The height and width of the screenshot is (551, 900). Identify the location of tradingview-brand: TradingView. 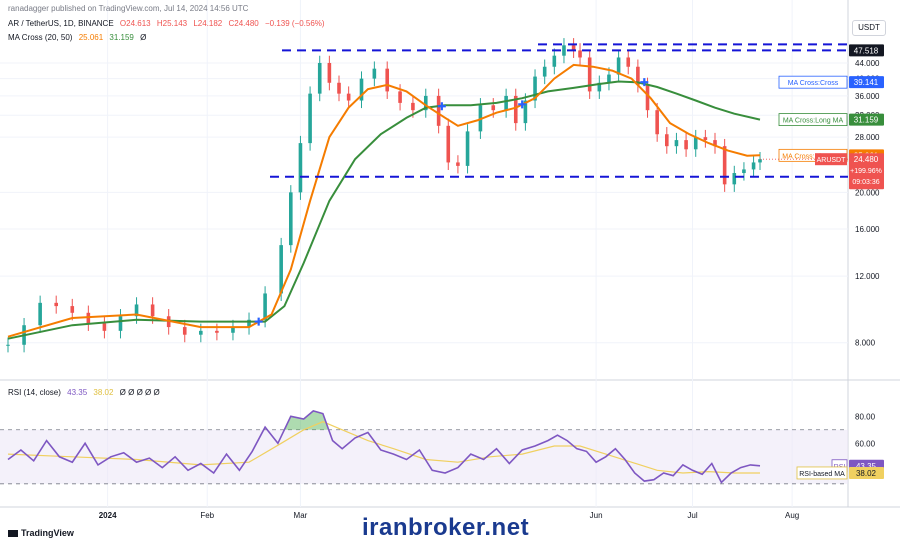
(41, 533).